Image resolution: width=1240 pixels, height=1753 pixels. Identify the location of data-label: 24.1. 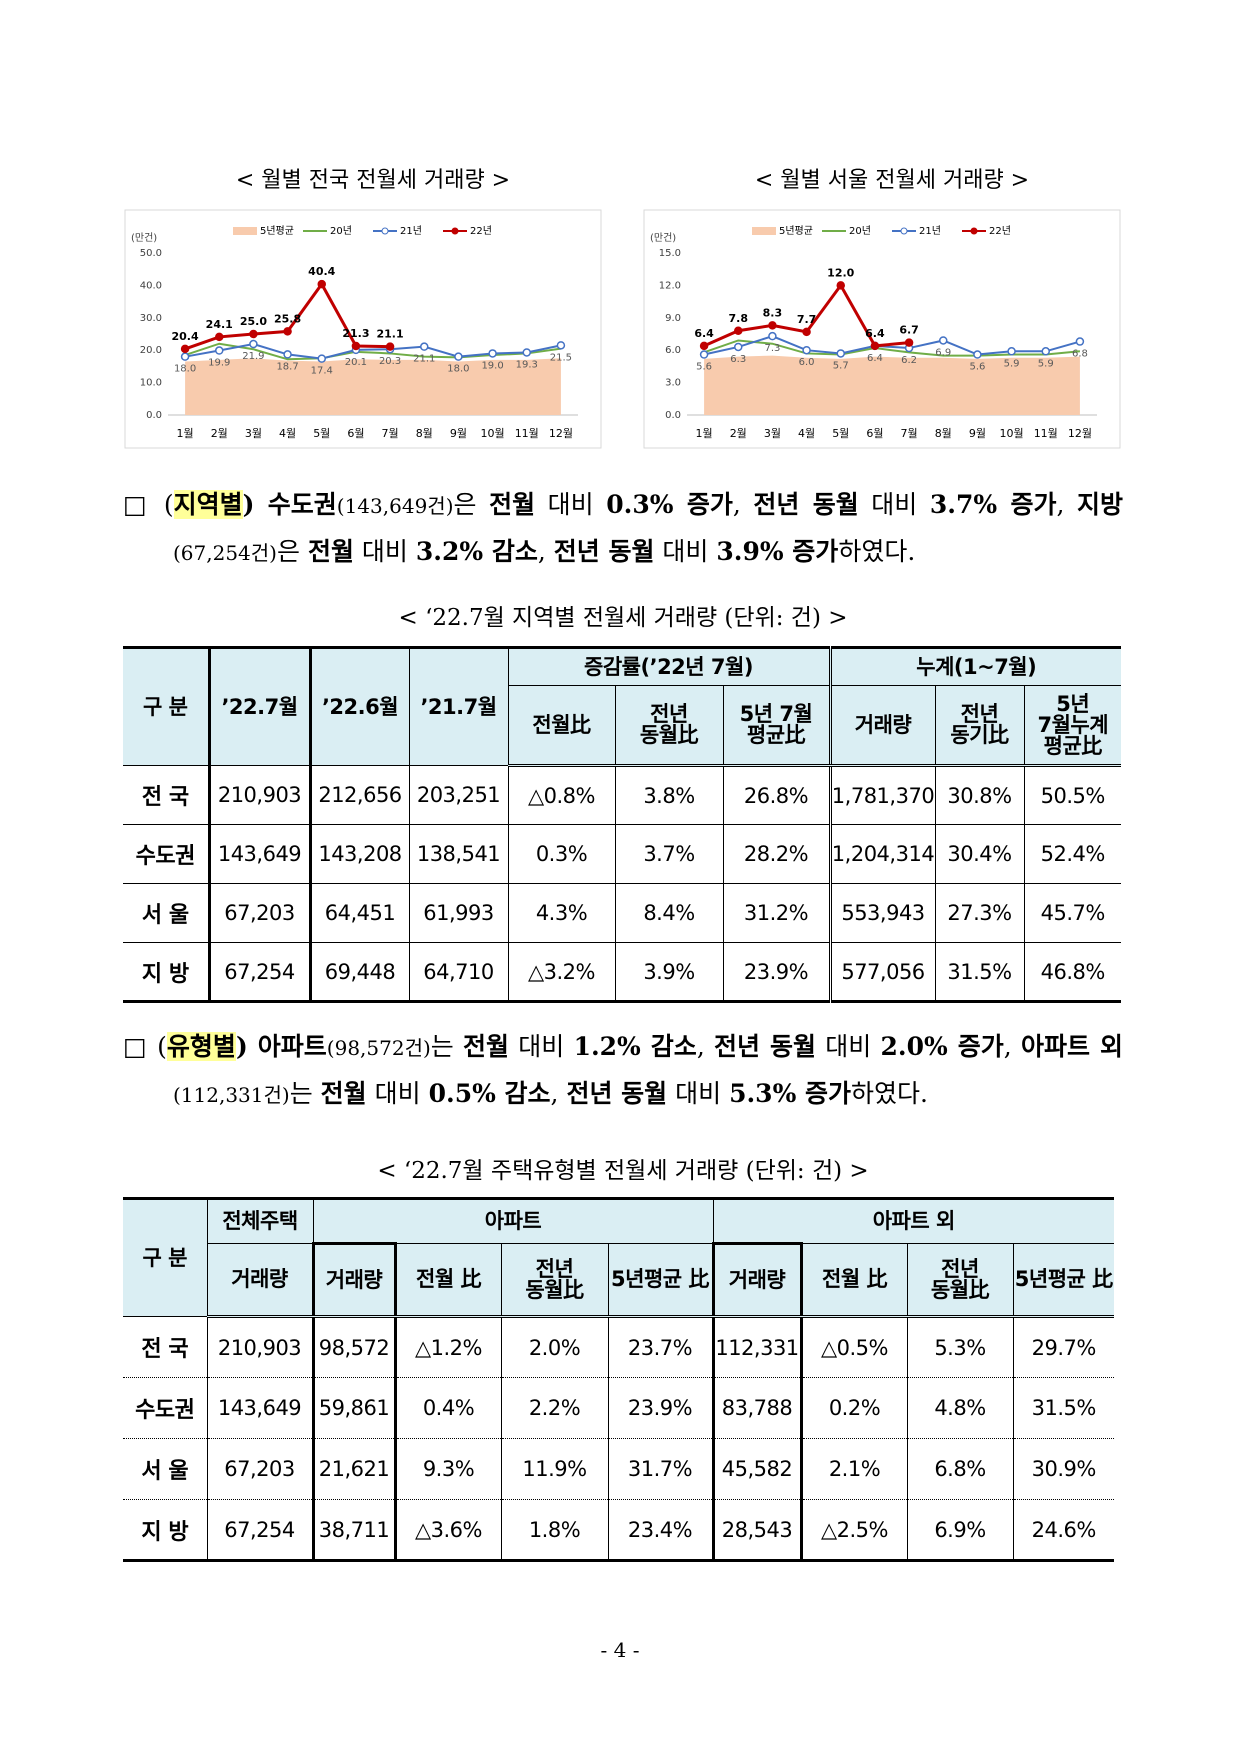
(219, 324).